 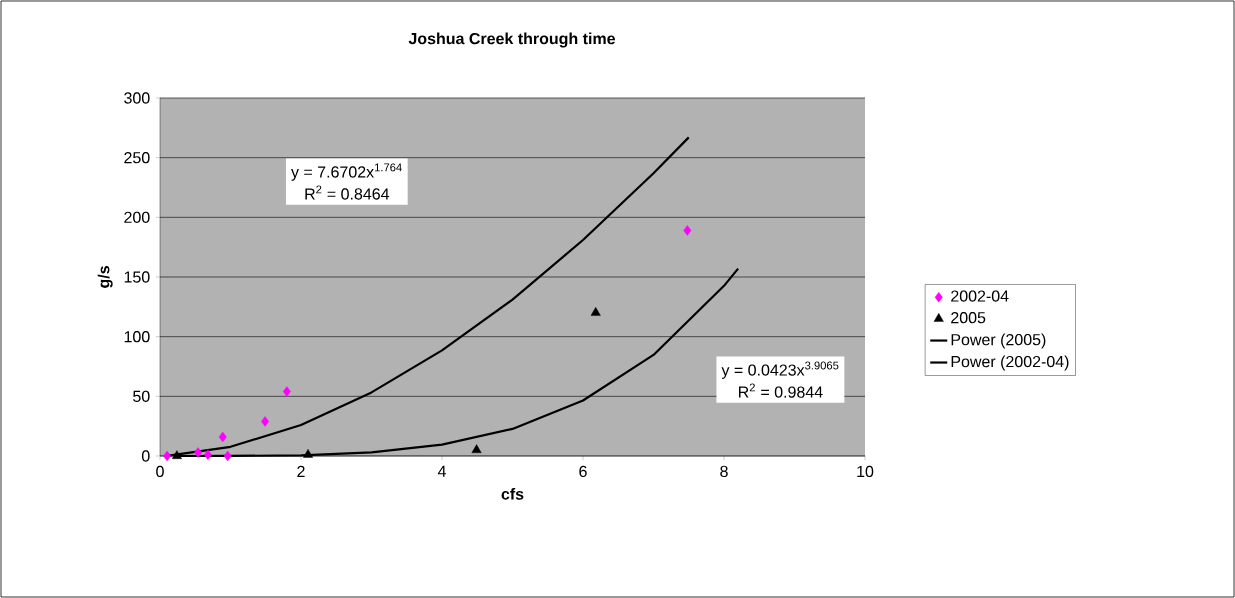 What do you see at coordinates (346, 172) in the screenshot?
I see `annotation: y = 7.6702x$^{1.764}$` at bounding box center [346, 172].